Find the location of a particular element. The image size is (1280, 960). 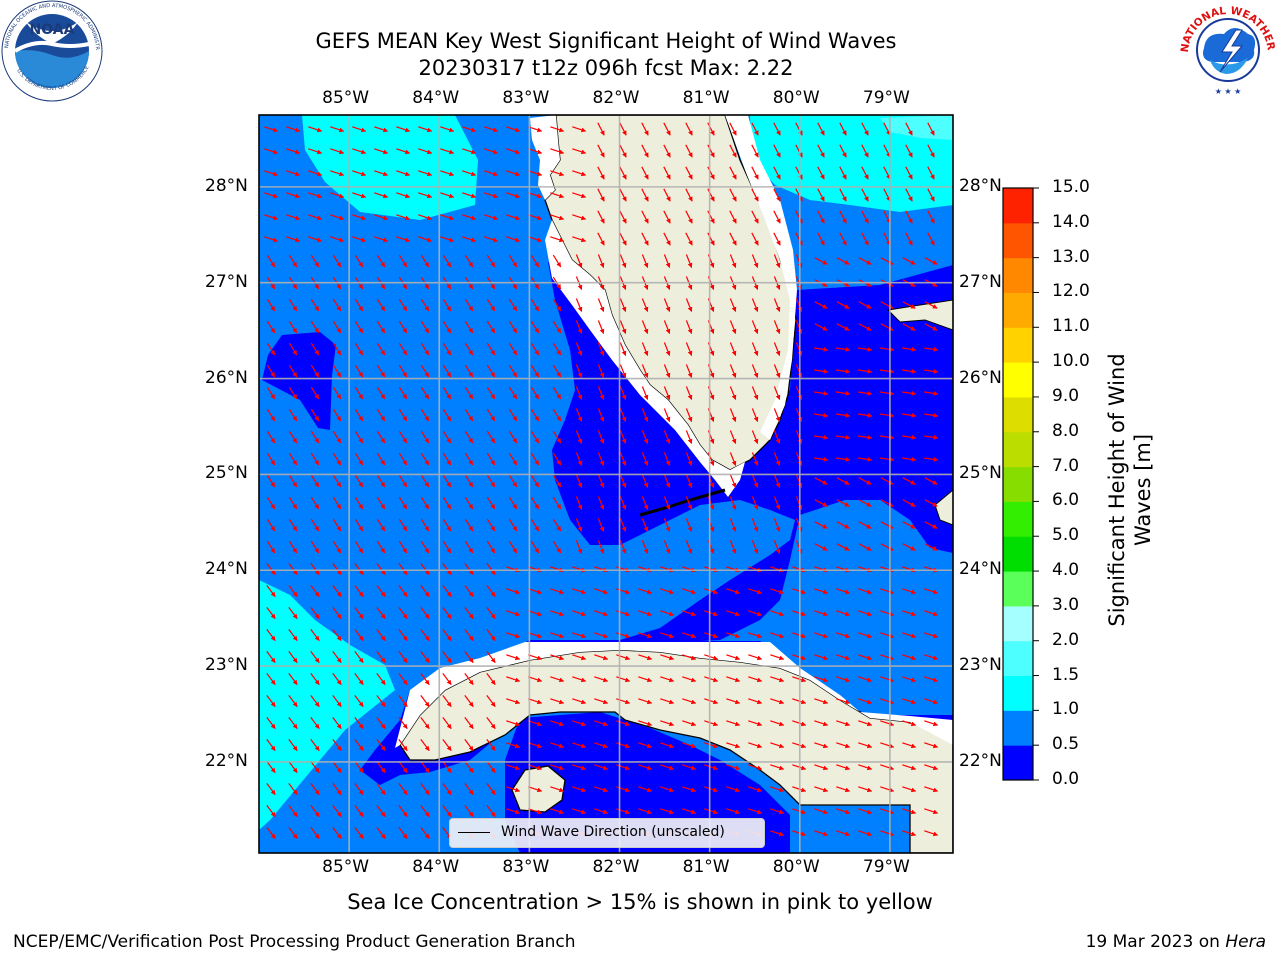

host-name: Hera is located at coordinates (1245, 942).